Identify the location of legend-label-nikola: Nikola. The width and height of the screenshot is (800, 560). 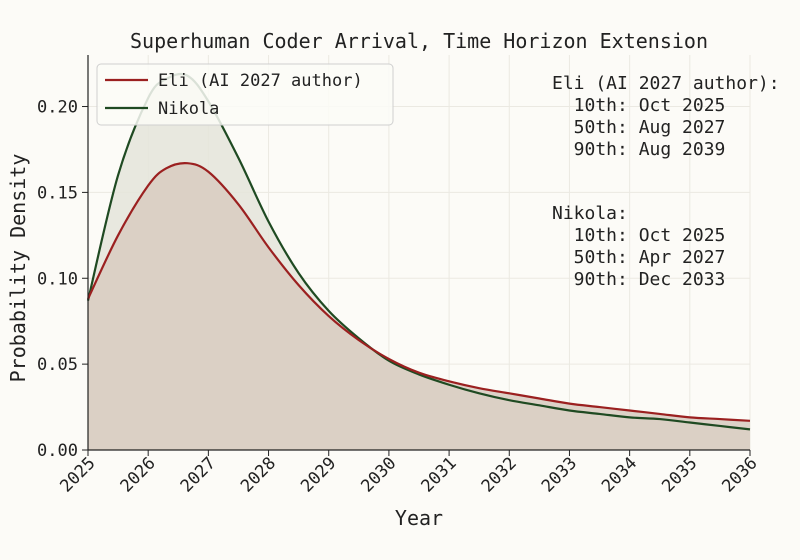
(188, 109).